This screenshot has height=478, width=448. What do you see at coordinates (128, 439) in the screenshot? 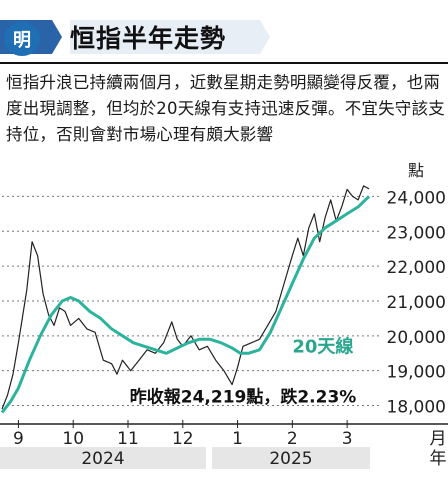
I see `x-tick-label: 11` at bounding box center [128, 439].